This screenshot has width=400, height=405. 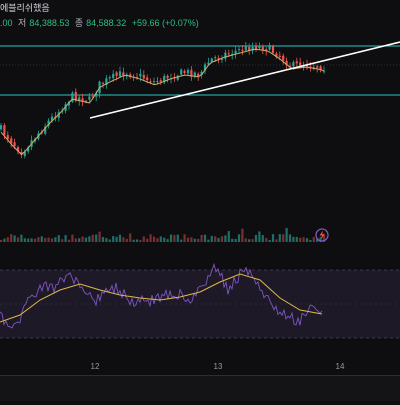 I want to click on time-tick-12: 12, so click(x=95, y=366).